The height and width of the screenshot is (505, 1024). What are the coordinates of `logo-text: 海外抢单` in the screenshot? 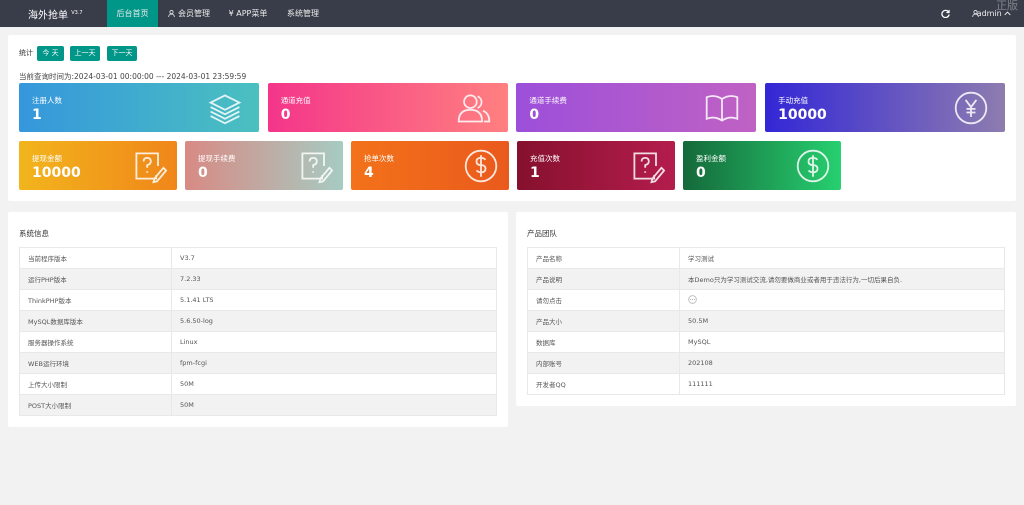 It's located at (48, 16).